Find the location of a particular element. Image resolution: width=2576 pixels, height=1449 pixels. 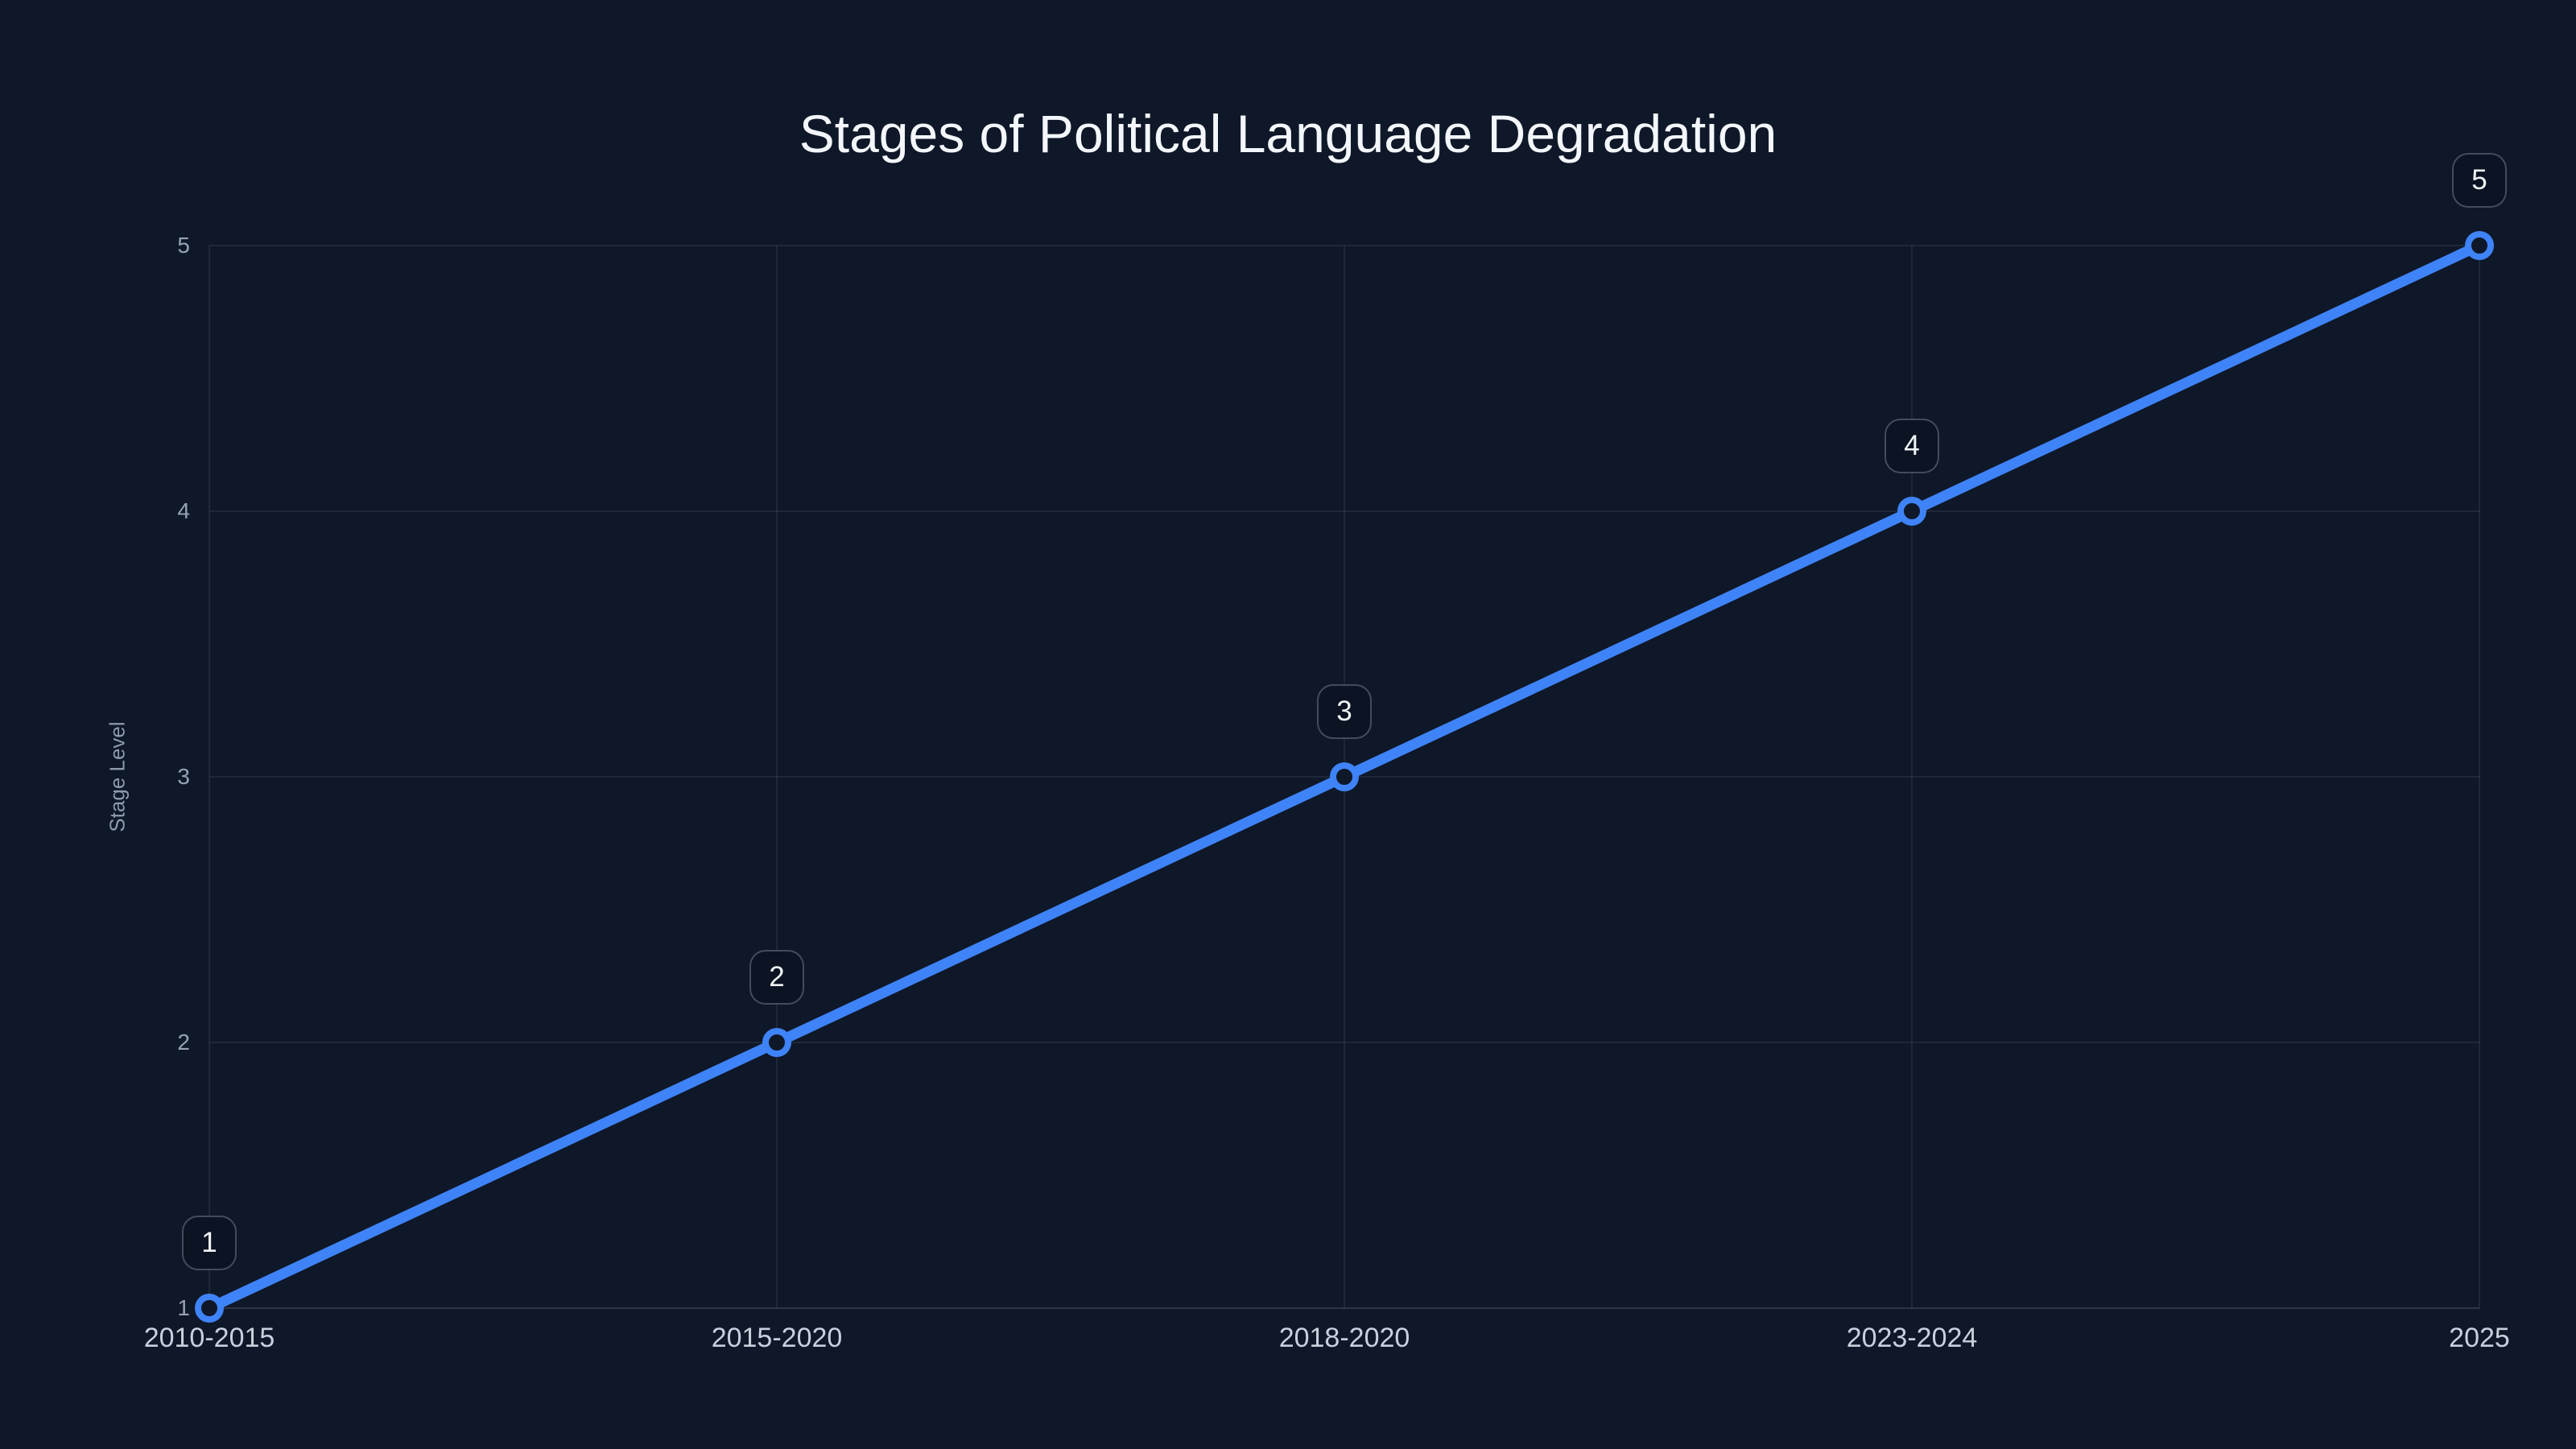

x-tick-label: 2015-2020 is located at coordinates (777, 1338).